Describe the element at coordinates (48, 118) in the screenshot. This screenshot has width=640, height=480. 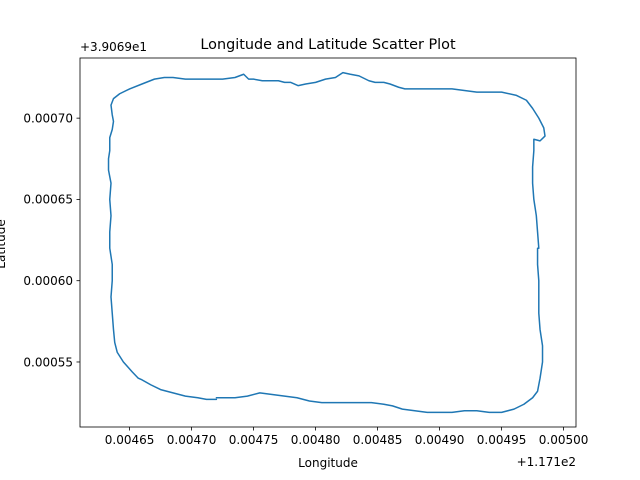
I see `y-tick-label: 0.00070` at that location.